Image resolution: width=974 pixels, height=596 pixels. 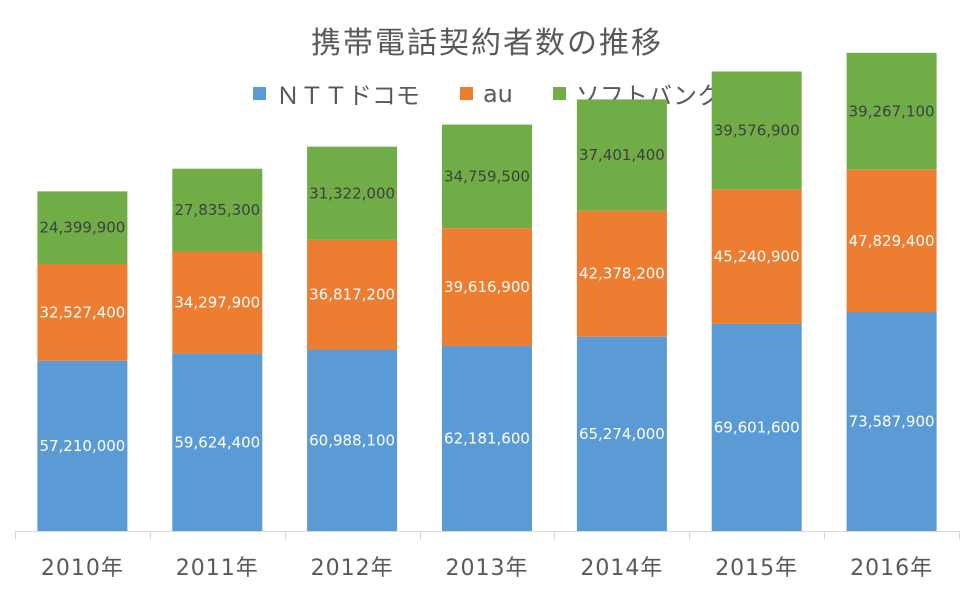 I want to click on bar-label-0-4: 65,274,000, so click(x=622, y=434).